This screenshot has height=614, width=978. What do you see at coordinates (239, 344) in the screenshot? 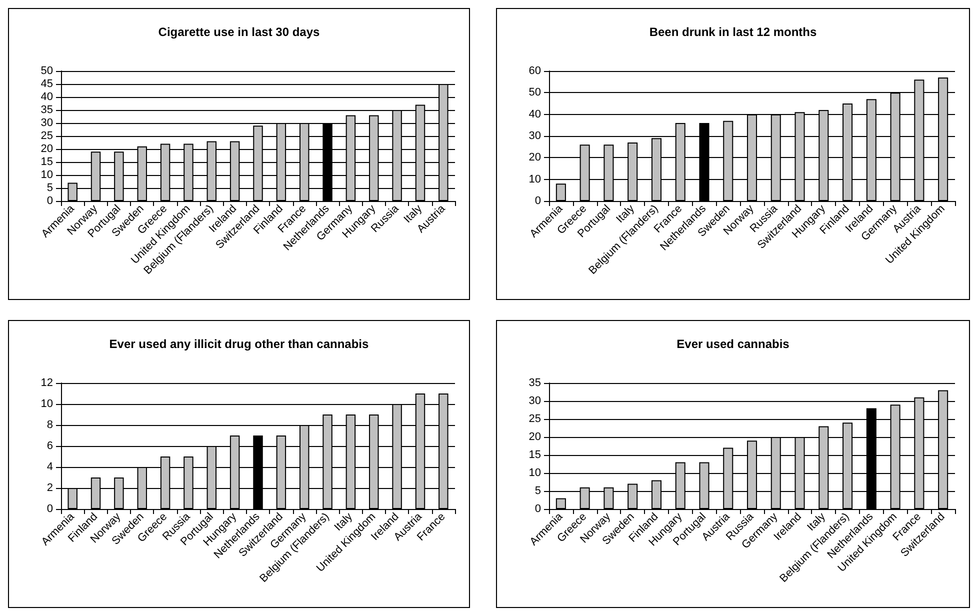
I see `chart-title: Ever used any illicit drug other than cannabis` at bounding box center [239, 344].